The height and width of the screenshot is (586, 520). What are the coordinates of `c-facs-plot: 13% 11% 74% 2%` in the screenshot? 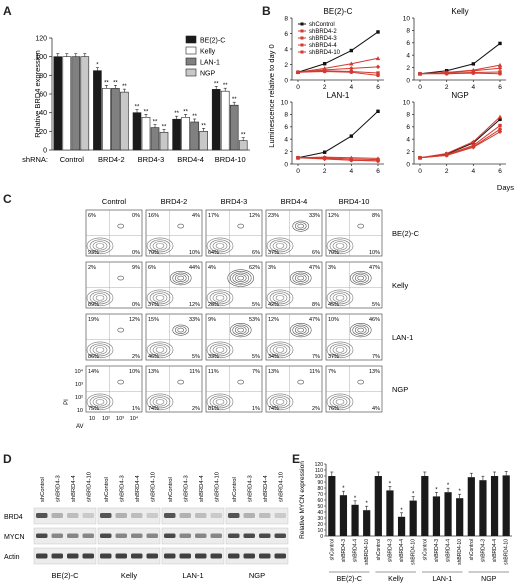 It's located at (174, 389).